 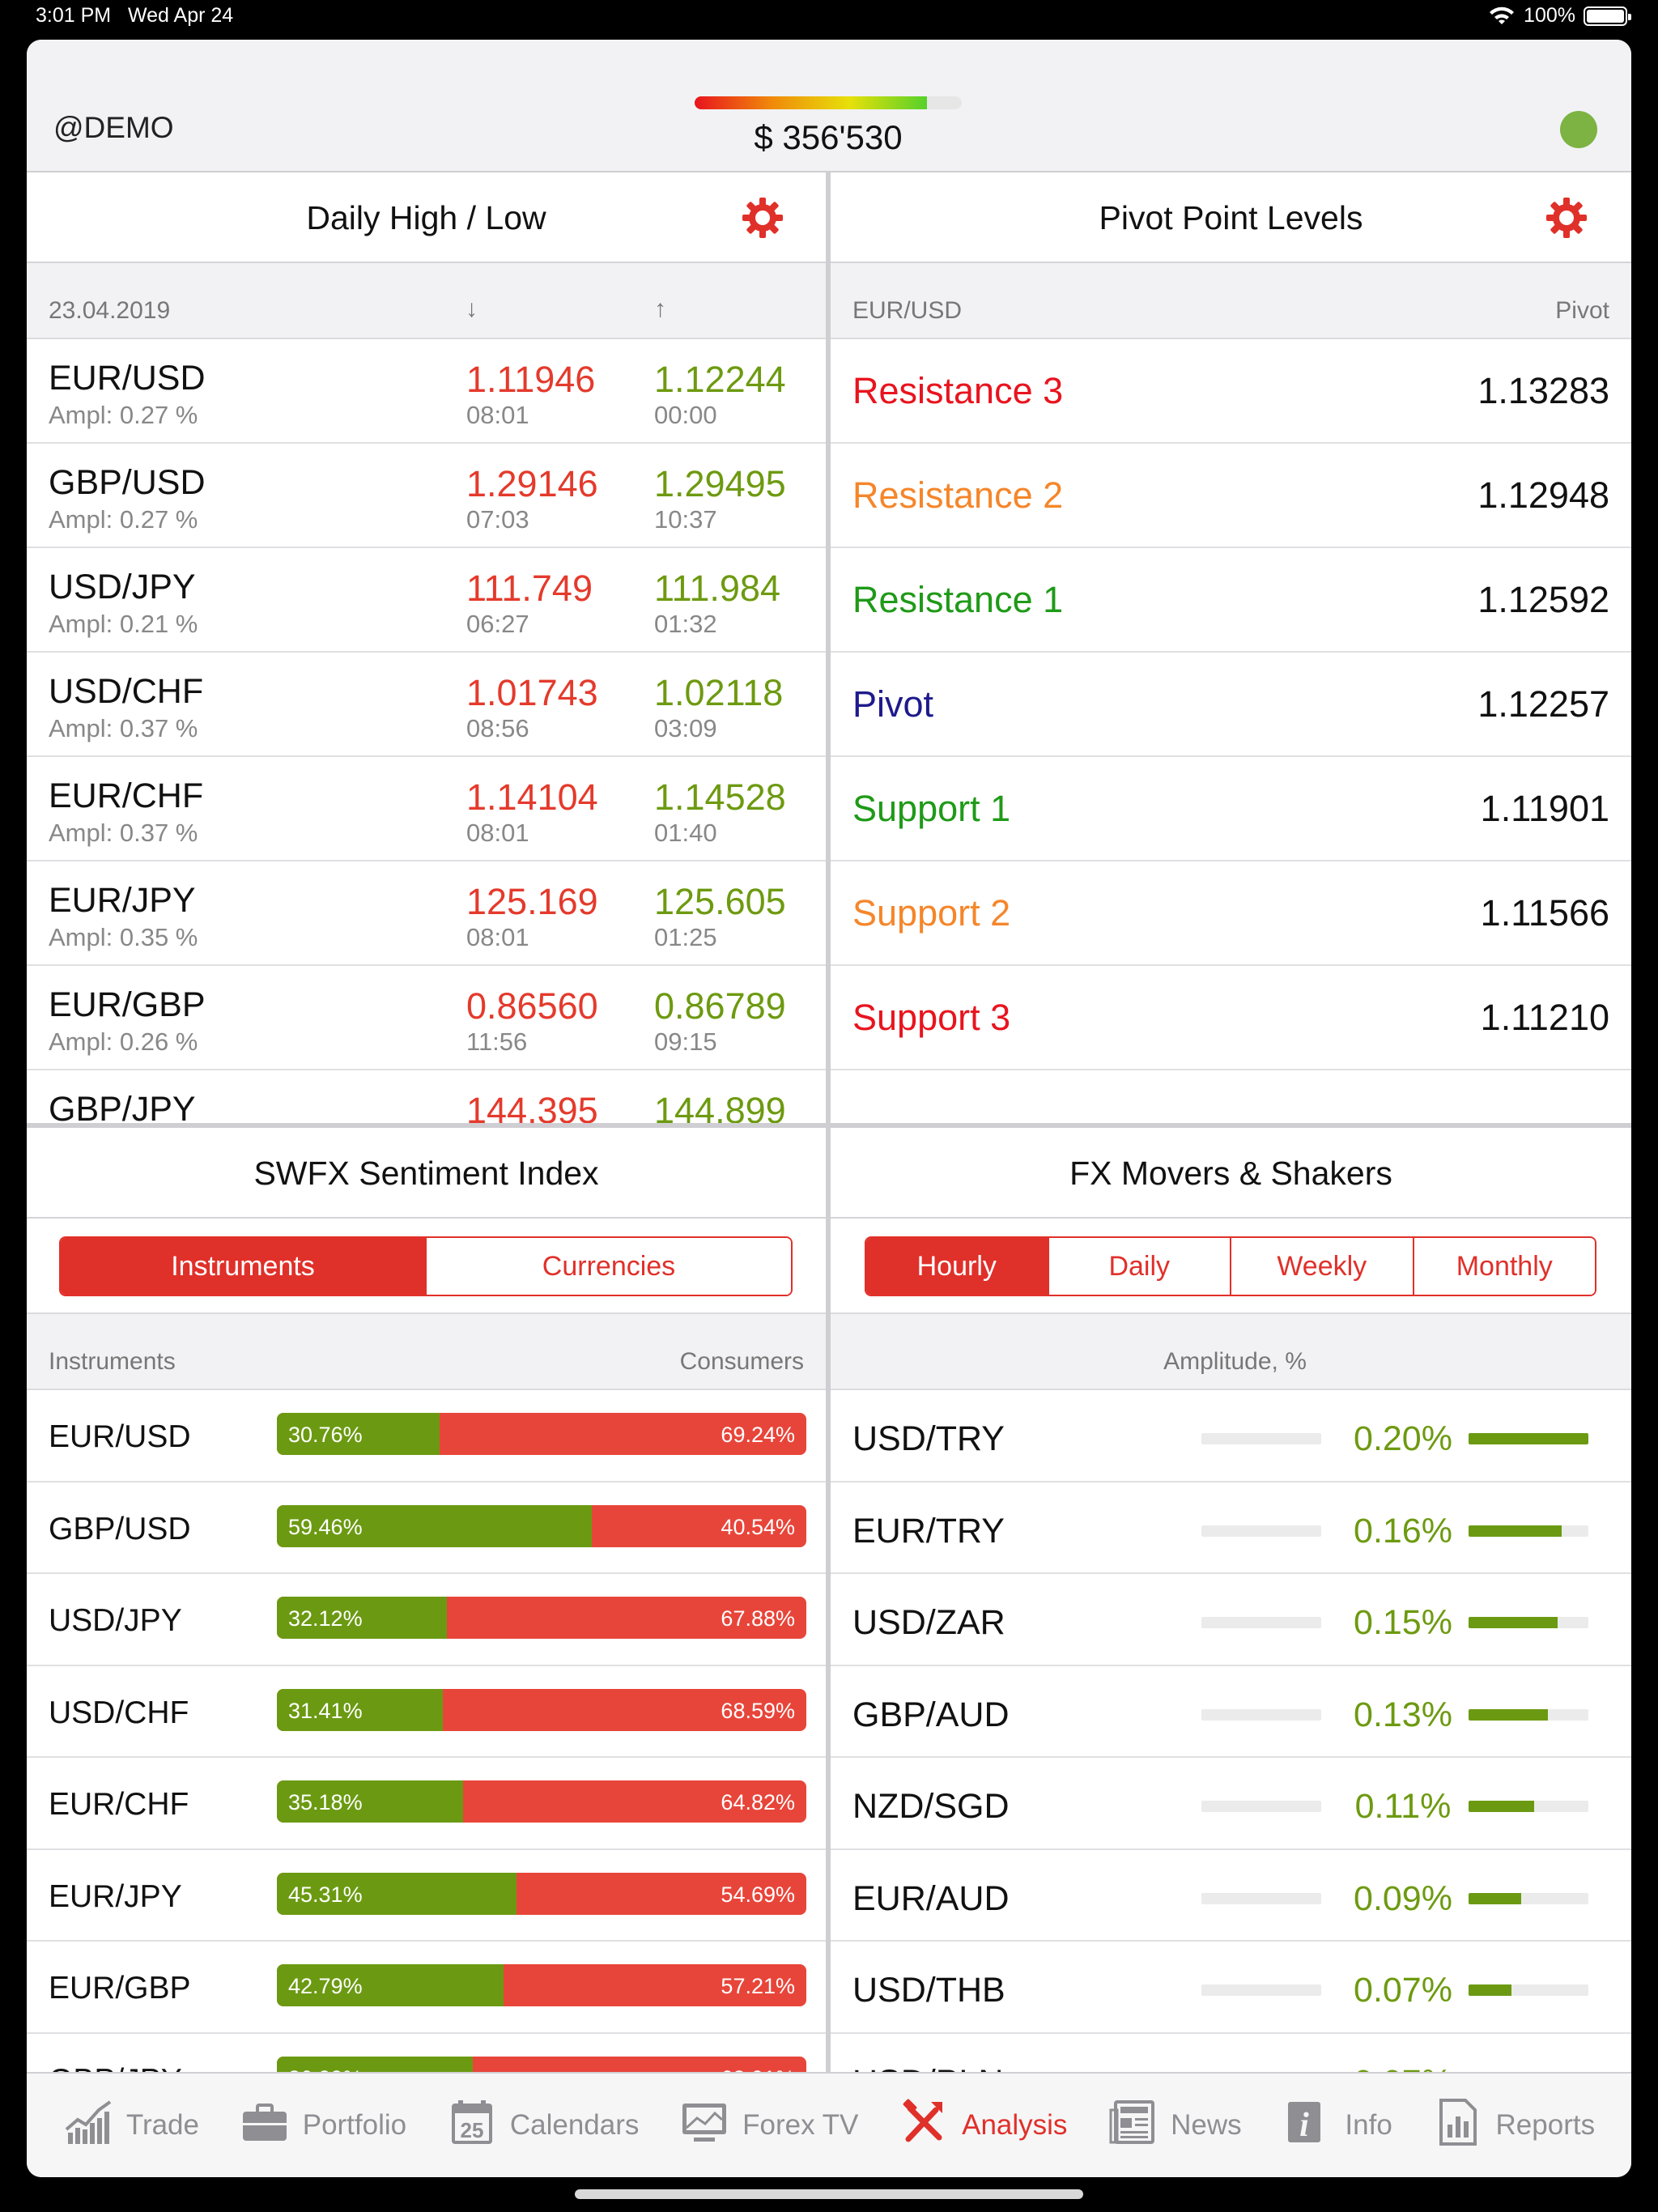 I want to click on sentiment-tab-currencies: Currencies, so click(x=608, y=1266).